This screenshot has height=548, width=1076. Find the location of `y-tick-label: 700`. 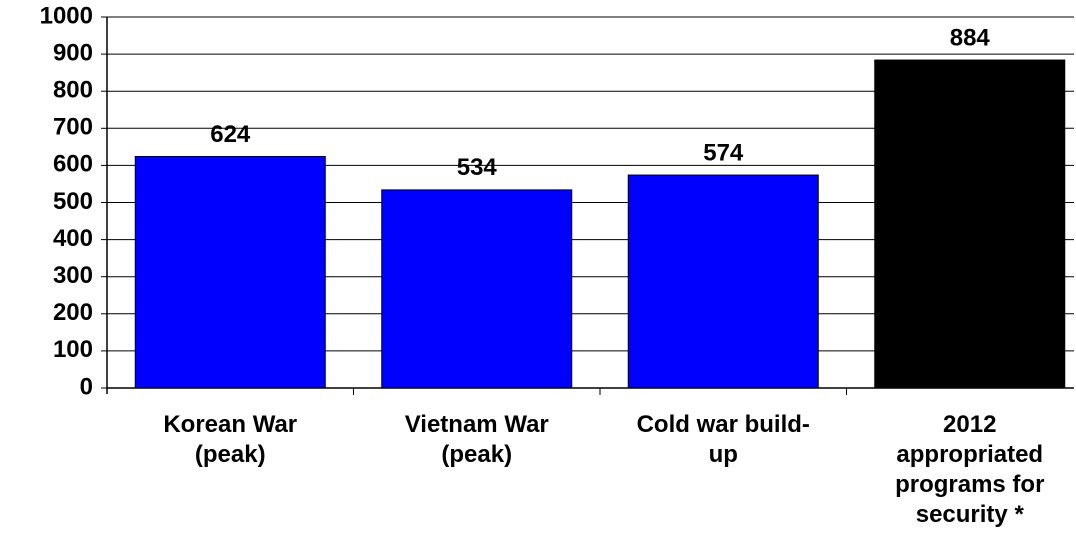

y-tick-label: 700 is located at coordinates (73, 127).